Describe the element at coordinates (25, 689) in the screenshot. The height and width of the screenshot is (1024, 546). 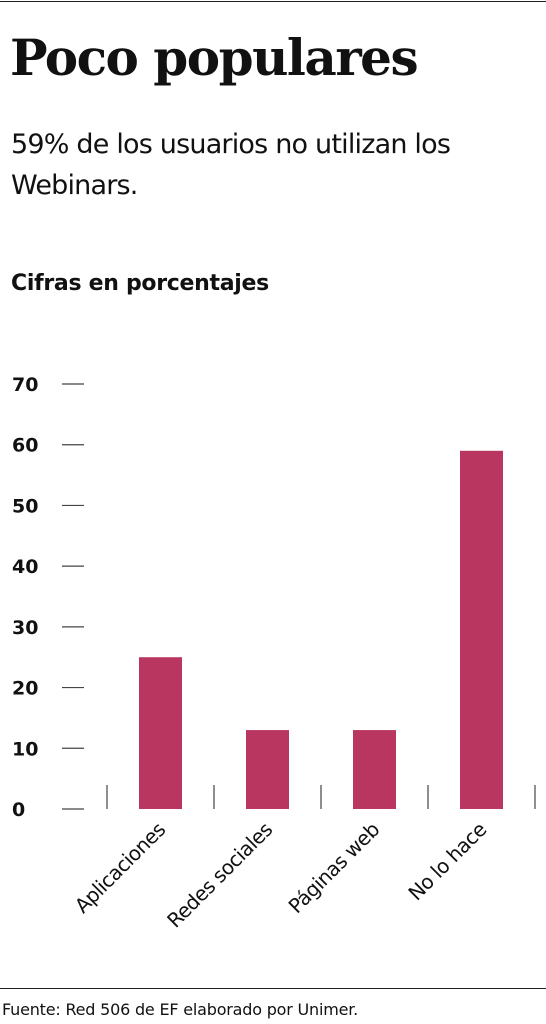
I see `y-tick-label: 20` at that location.